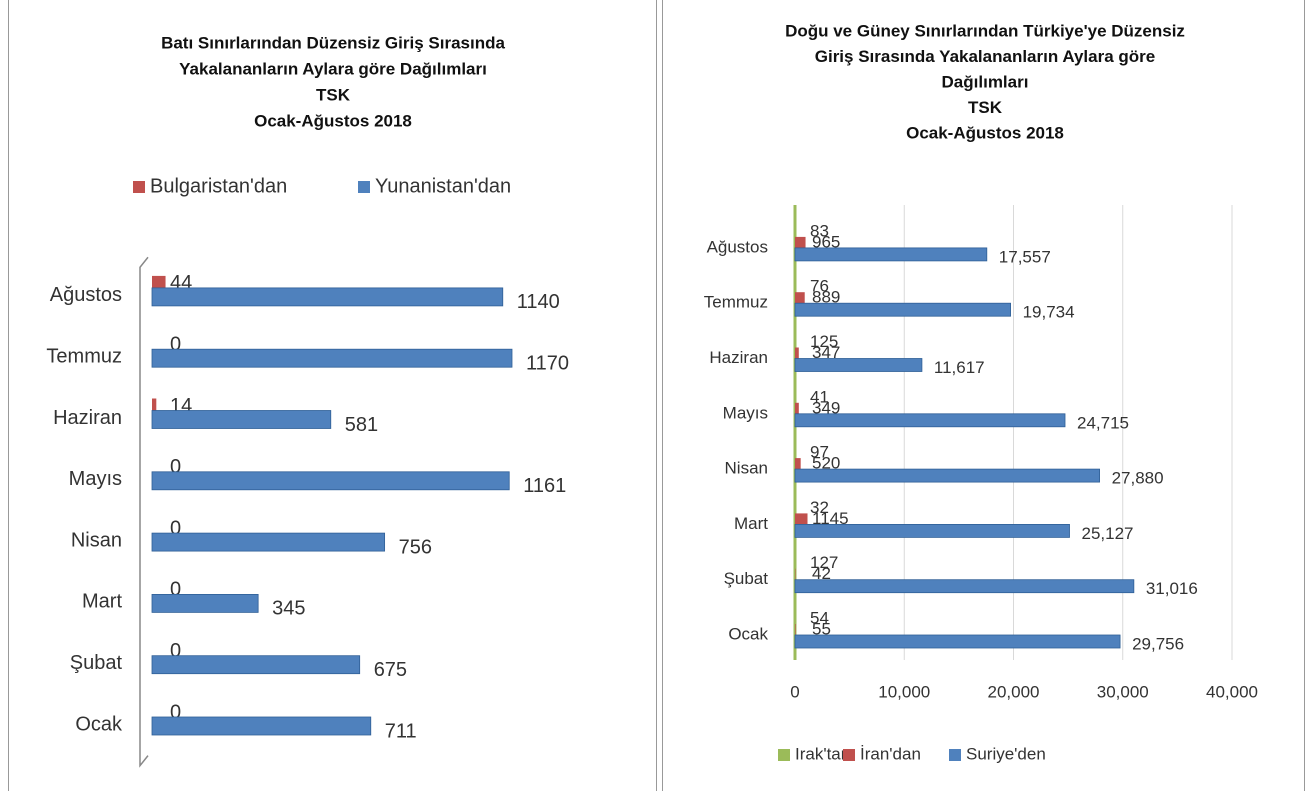 The height and width of the screenshot is (791, 1311). What do you see at coordinates (1108, 533) in the screenshot?
I see `data-label: 25,127` at bounding box center [1108, 533].